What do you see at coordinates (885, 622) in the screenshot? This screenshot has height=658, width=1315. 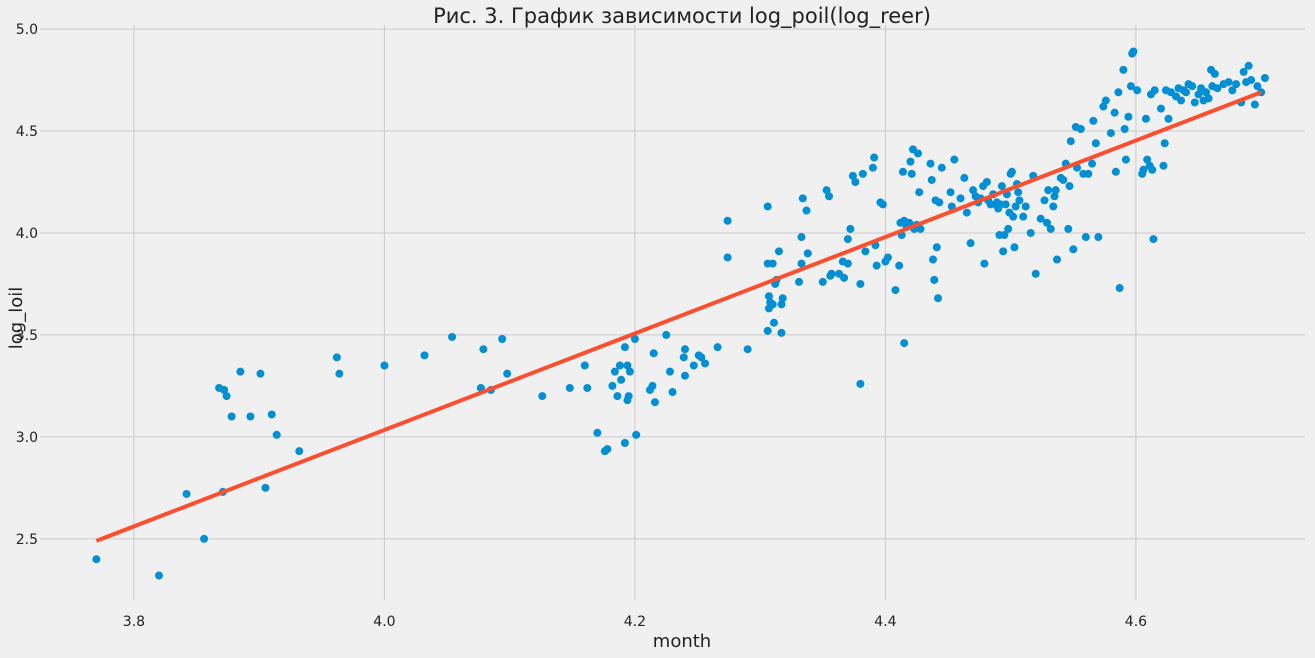 I see `x-tick-label: 4.4` at bounding box center [885, 622].